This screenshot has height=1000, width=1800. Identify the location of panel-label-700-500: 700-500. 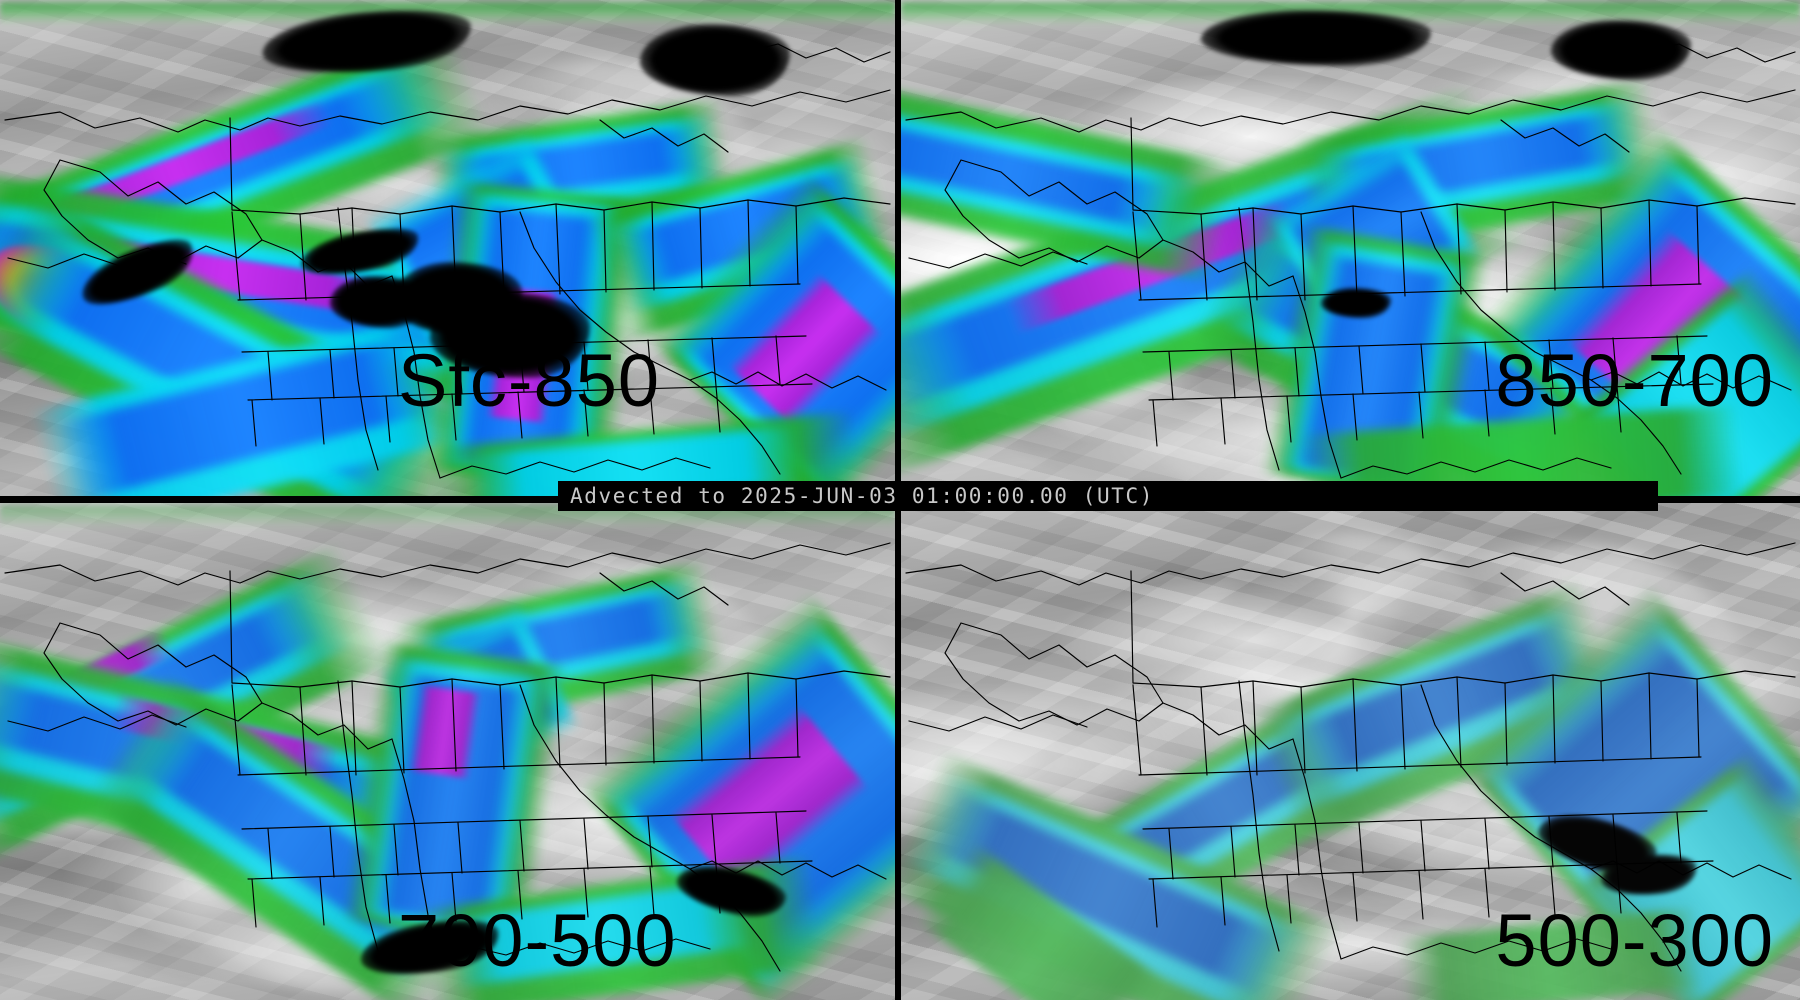
(537, 940).